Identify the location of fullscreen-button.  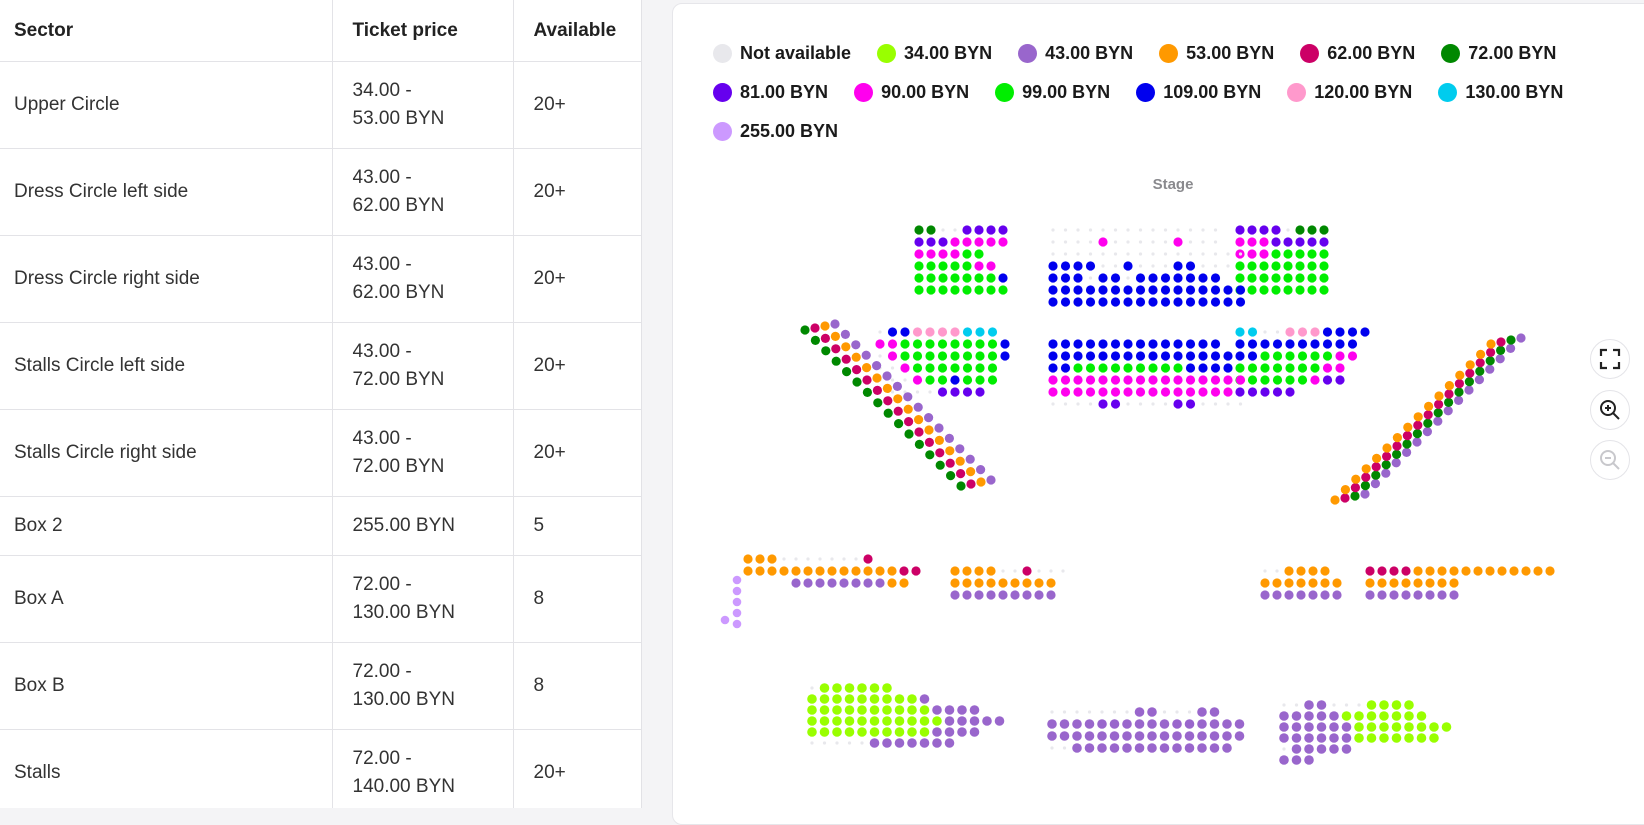
(1610, 359).